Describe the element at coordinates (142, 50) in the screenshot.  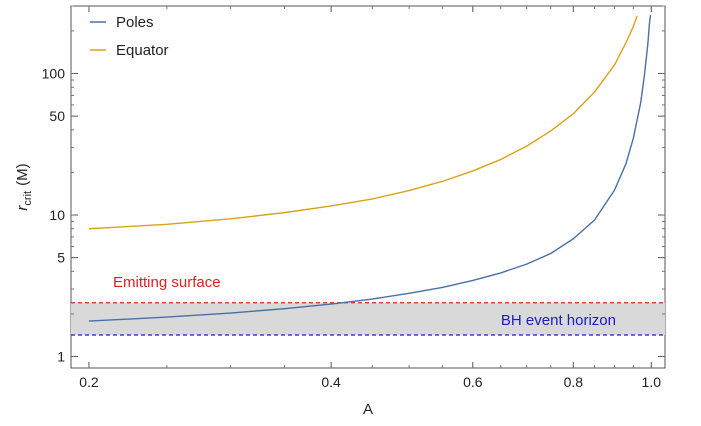
I see `legend-label-equator: Equator` at that location.